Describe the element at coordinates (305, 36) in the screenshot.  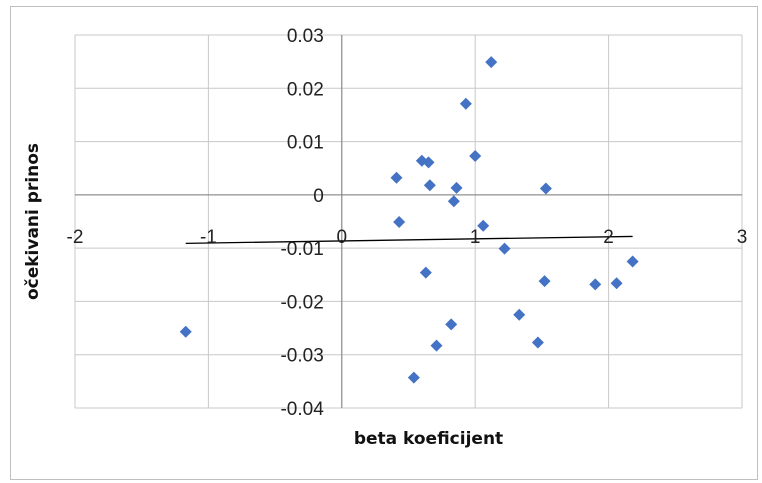
I see `y-tick-label: 0.03` at that location.